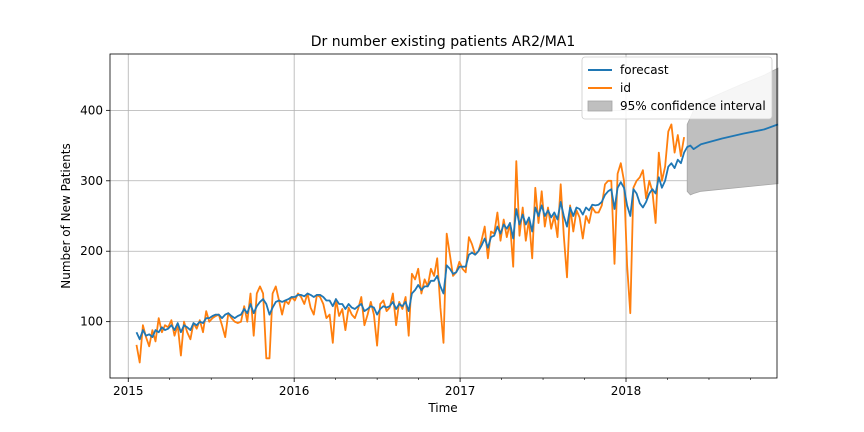 The width and height of the screenshot is (864, 432). What do you see at coordinates (625, 88) in the screenshot?
I see `legend-id-label: id` at bounding box center [625, 88].